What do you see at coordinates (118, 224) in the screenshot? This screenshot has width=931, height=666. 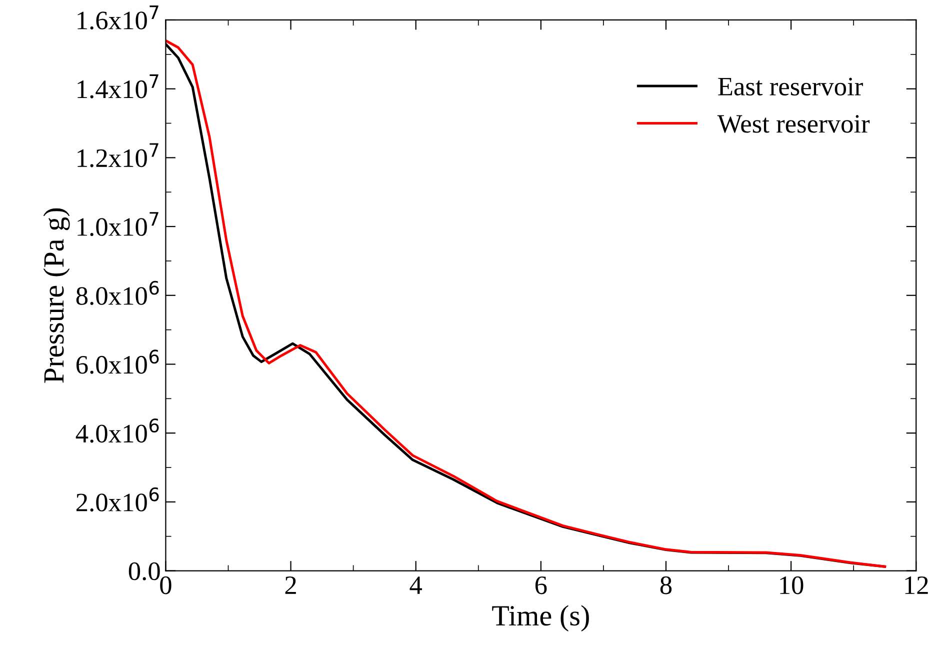 I see `y-tick-label: 1.0x10$^{7}$` at bounding box center [118, 224].